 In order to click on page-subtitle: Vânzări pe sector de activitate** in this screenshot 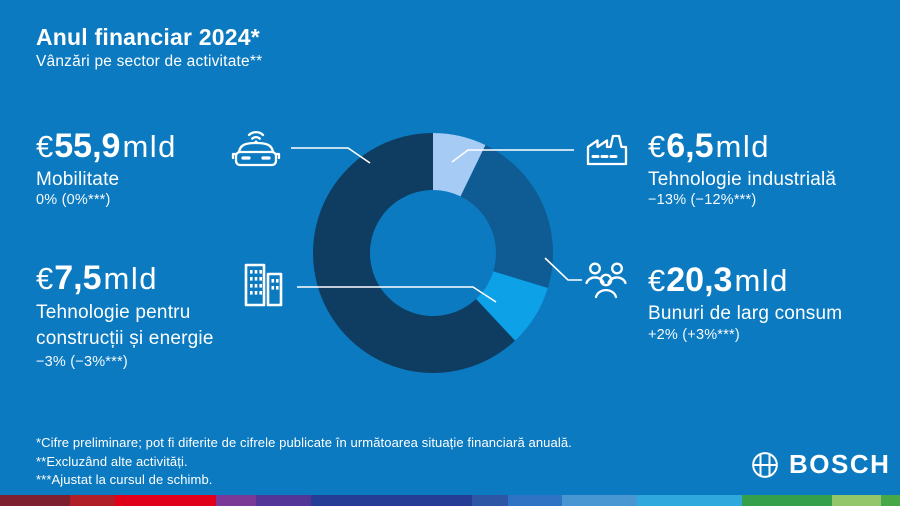, I will do `click(149, 61)`.